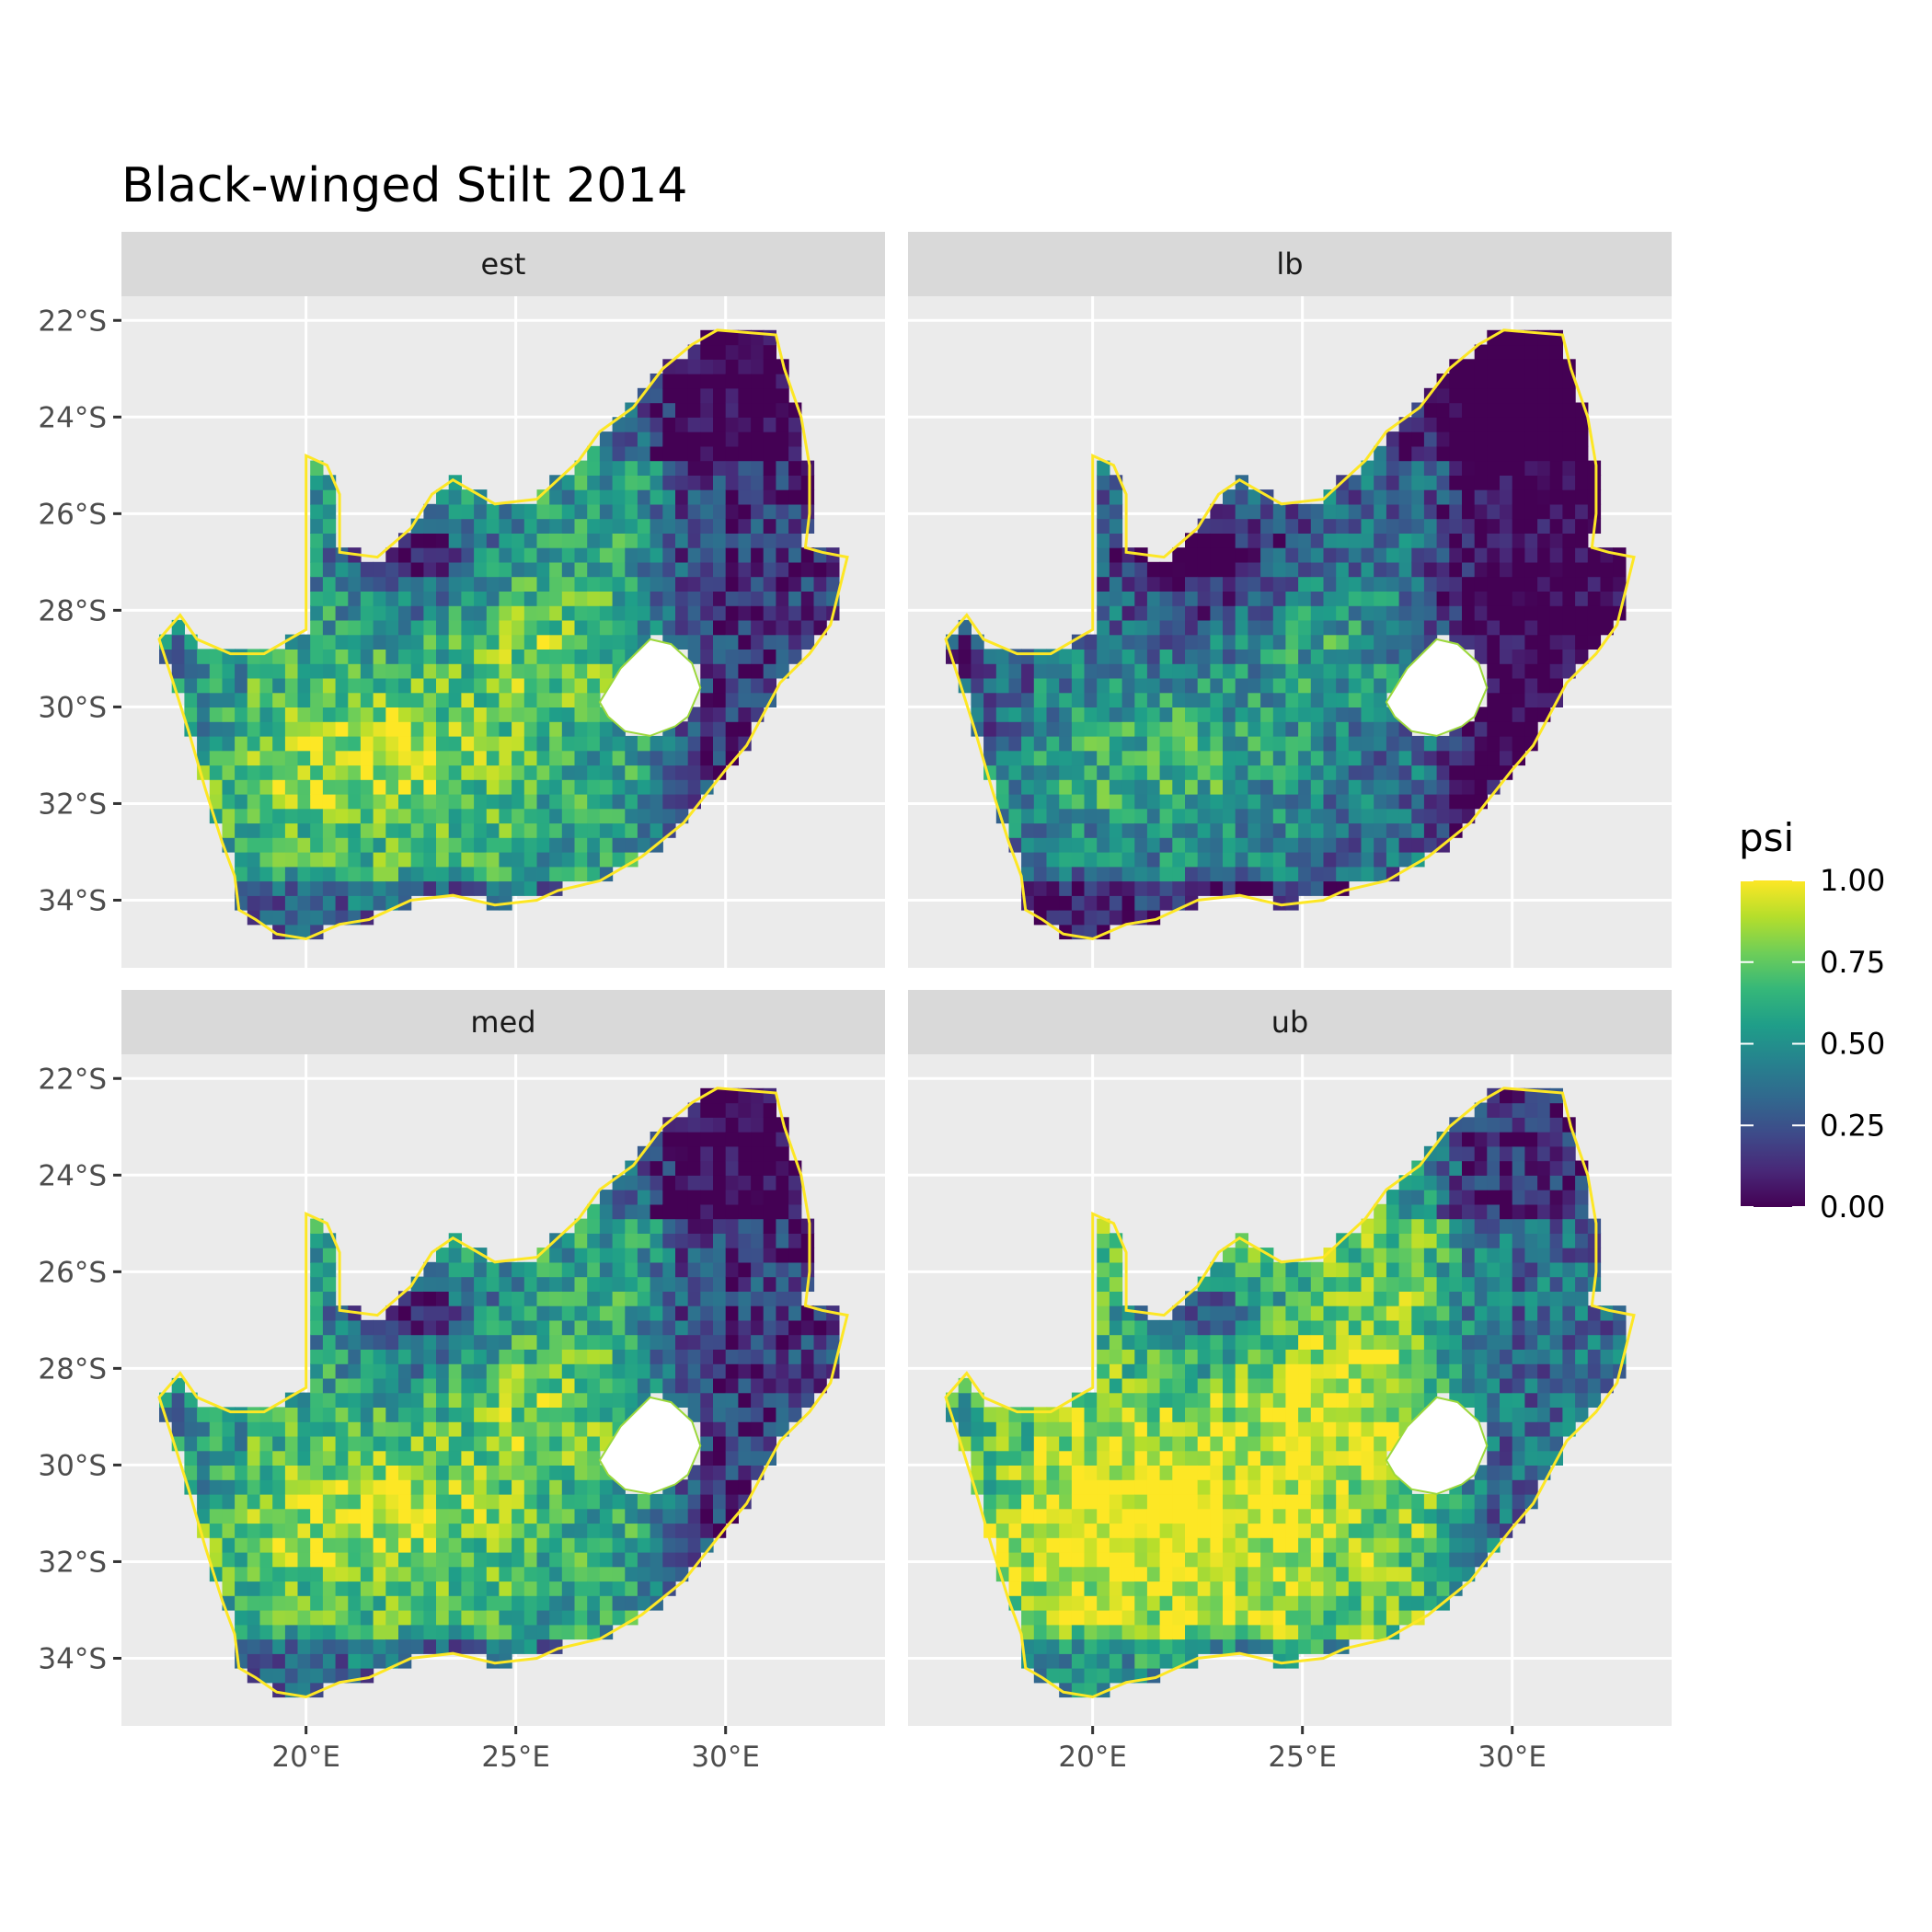 Image resolution: width=1932 pixels, height=1932 pixels. What do you see at coordinates (499, 634) in the screenshot?
I see `psi-raster-est` at bounding box center [499, 634].